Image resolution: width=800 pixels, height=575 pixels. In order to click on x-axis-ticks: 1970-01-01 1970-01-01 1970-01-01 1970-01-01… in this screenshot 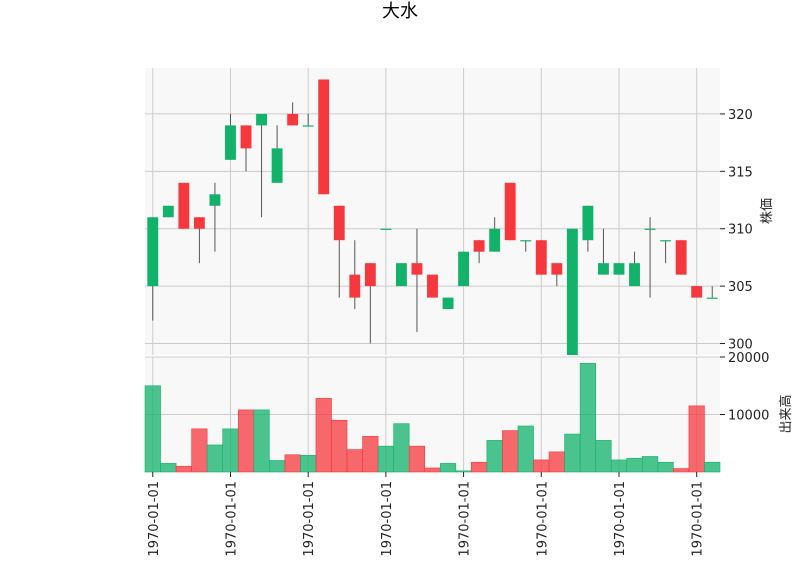, I will do `click(426, 514)`.